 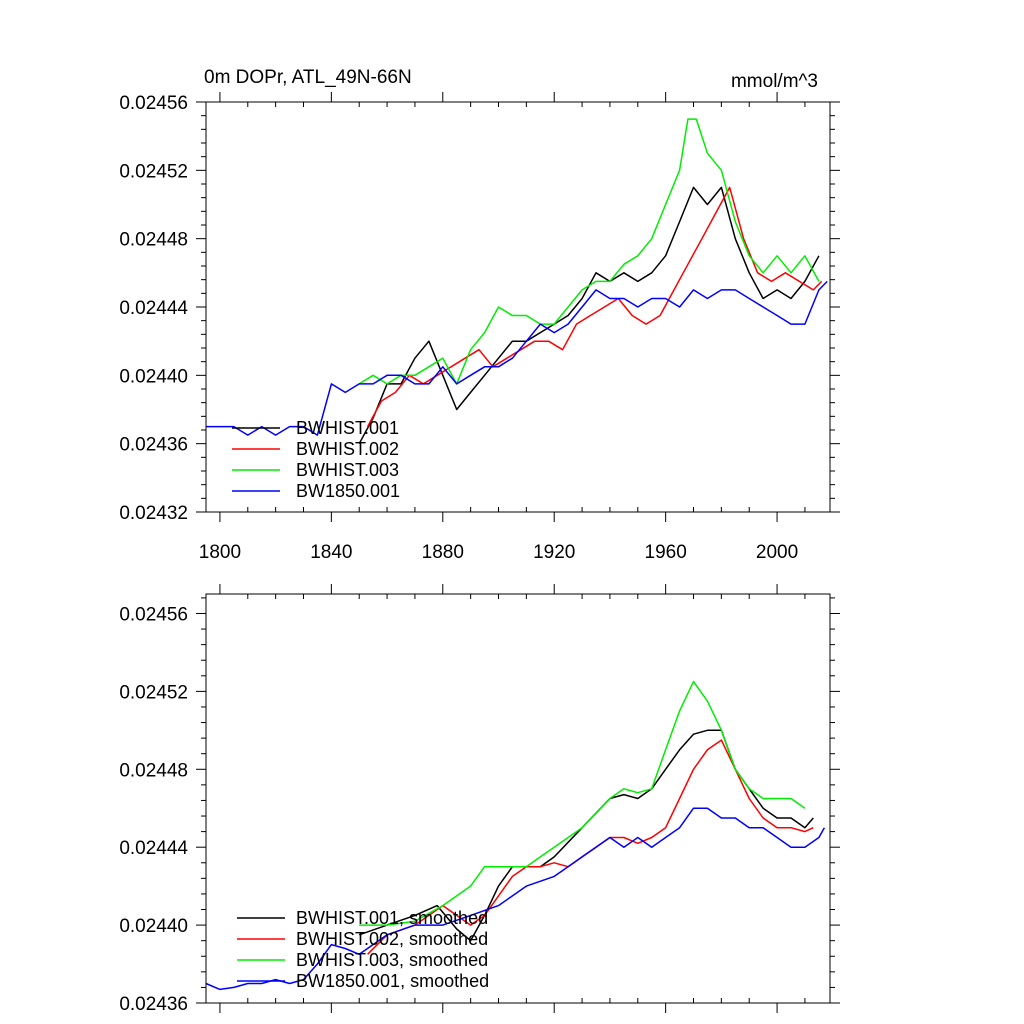 I want to click on bottom-y-tick-label: 0.02456, so click(x=153, y=614).